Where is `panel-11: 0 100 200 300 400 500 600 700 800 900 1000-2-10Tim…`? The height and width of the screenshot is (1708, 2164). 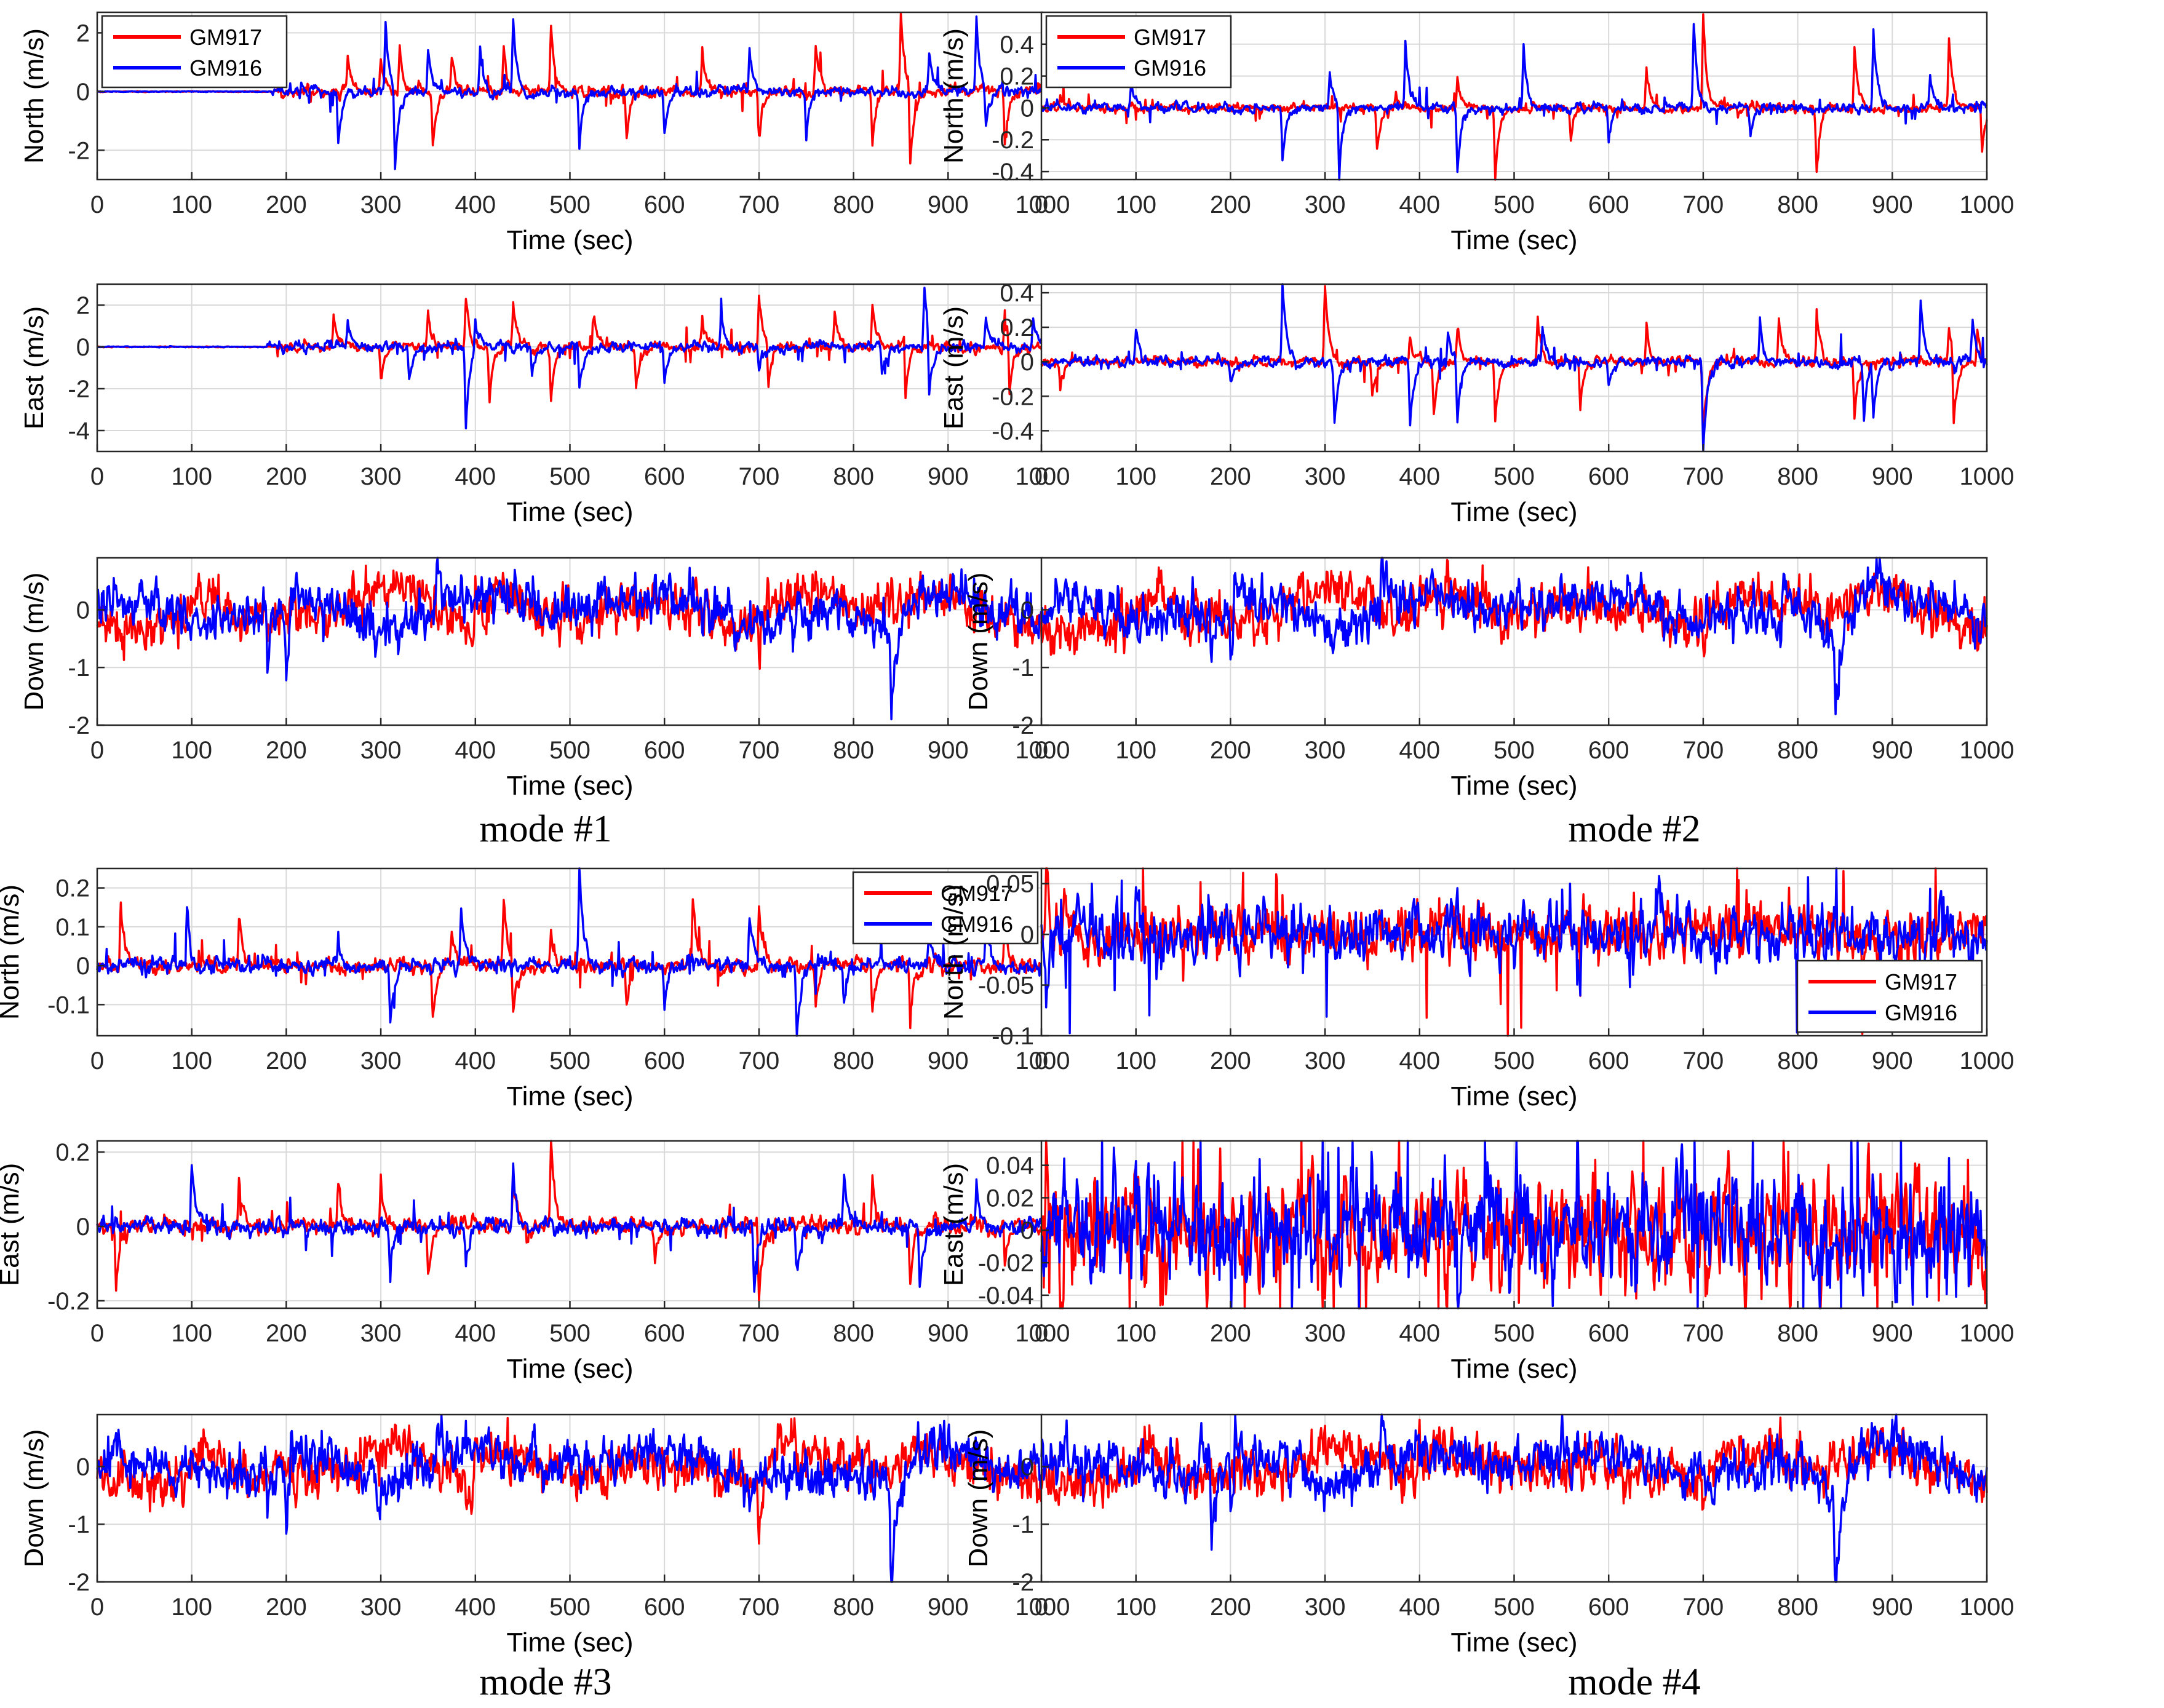 panel-11: 0 100 200 300 400 500 600 700 800 900 1000-2-10Tim… is located at coordinates (544, 1535).